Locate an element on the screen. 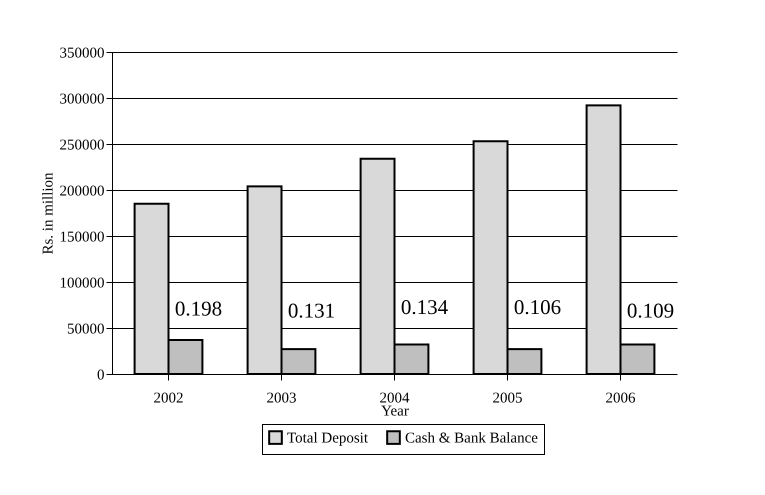 The width and height of the screenshot is (765, 495). x-tick-label: 2006 is located at coordinates (621, 398).